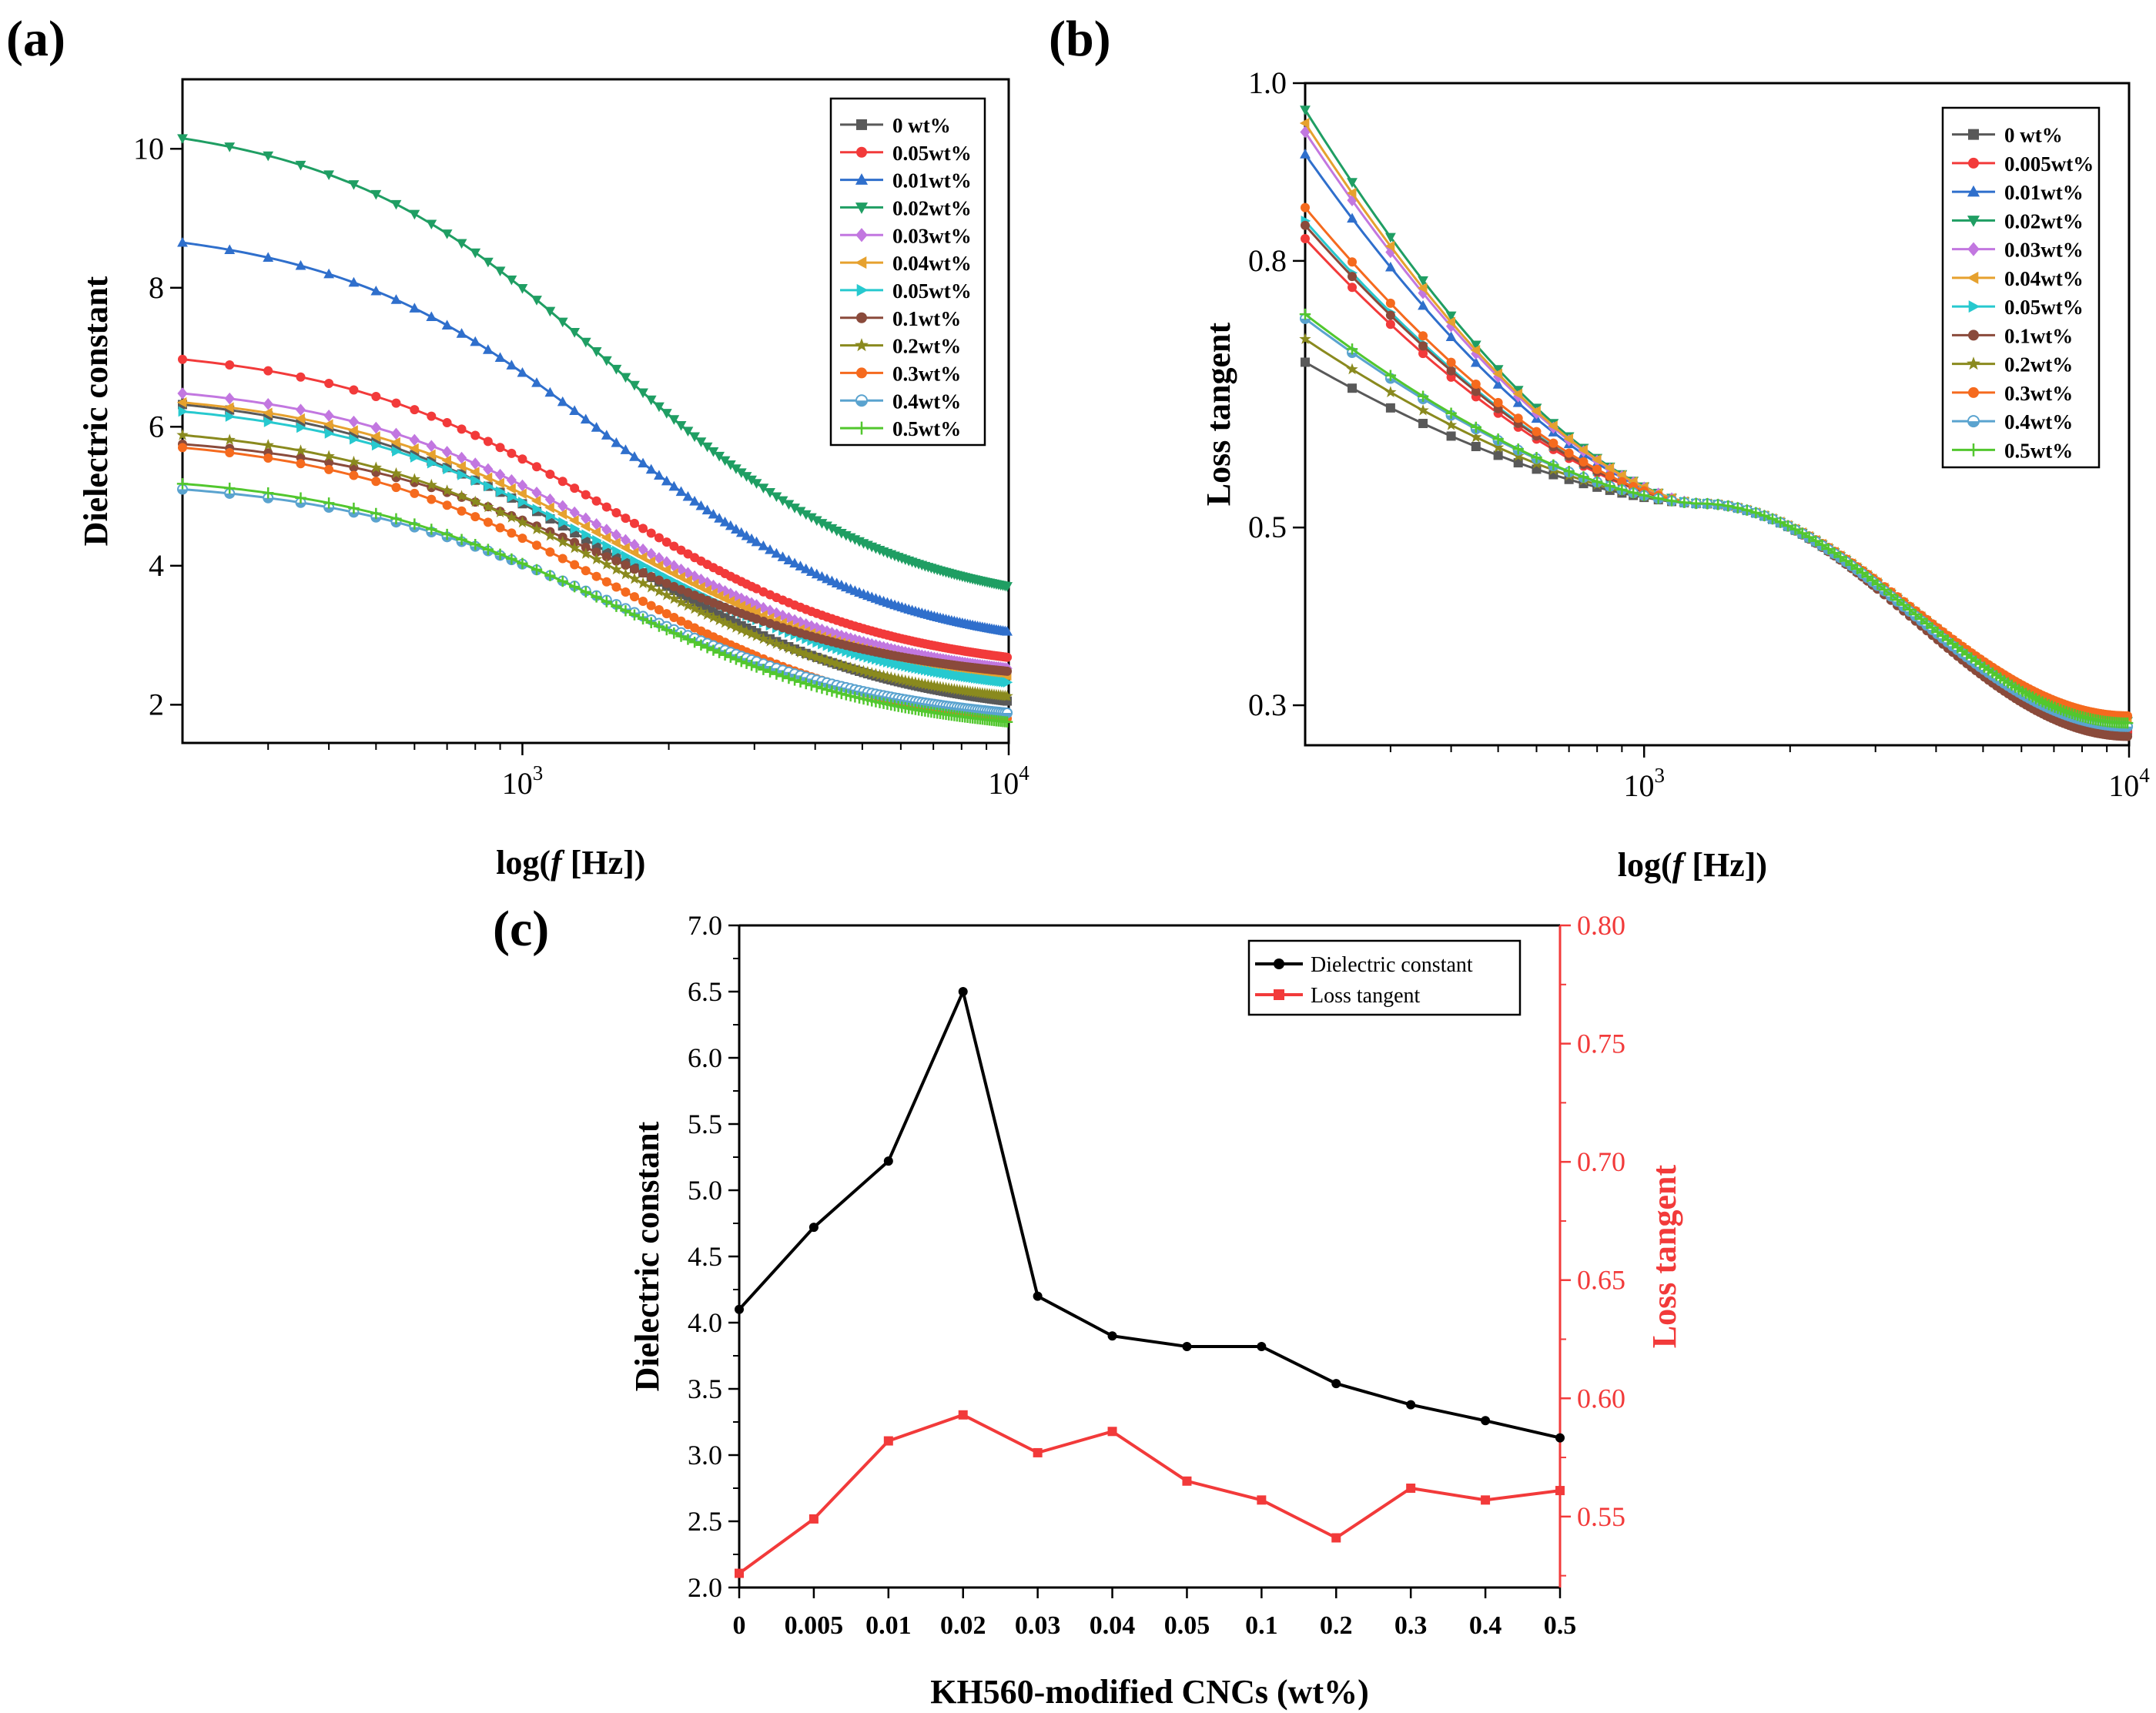  What do you see at coordinates (1080, 39) in the screenshot?
I see `panel-label-b: (b)` at bounding box center [1080, 39].